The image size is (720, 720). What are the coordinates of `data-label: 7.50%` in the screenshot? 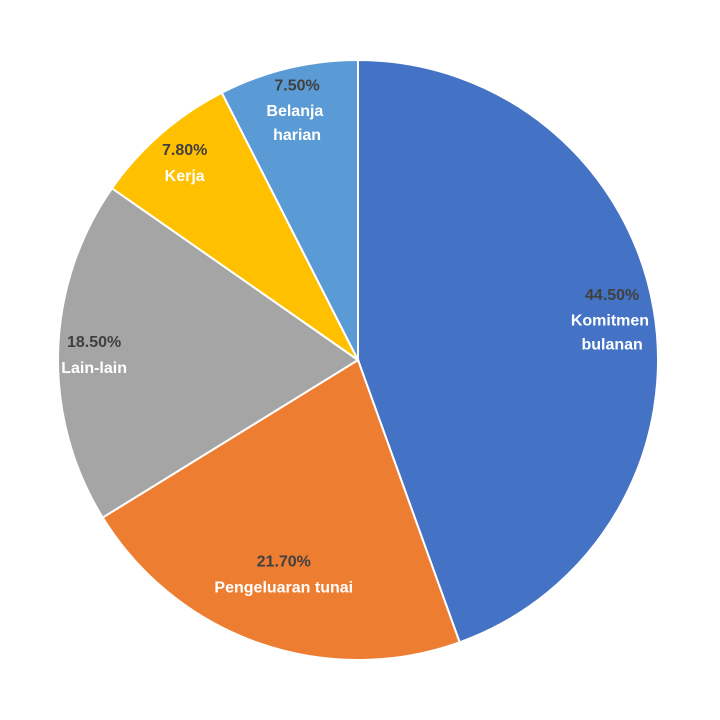 It's located at (296, 85).